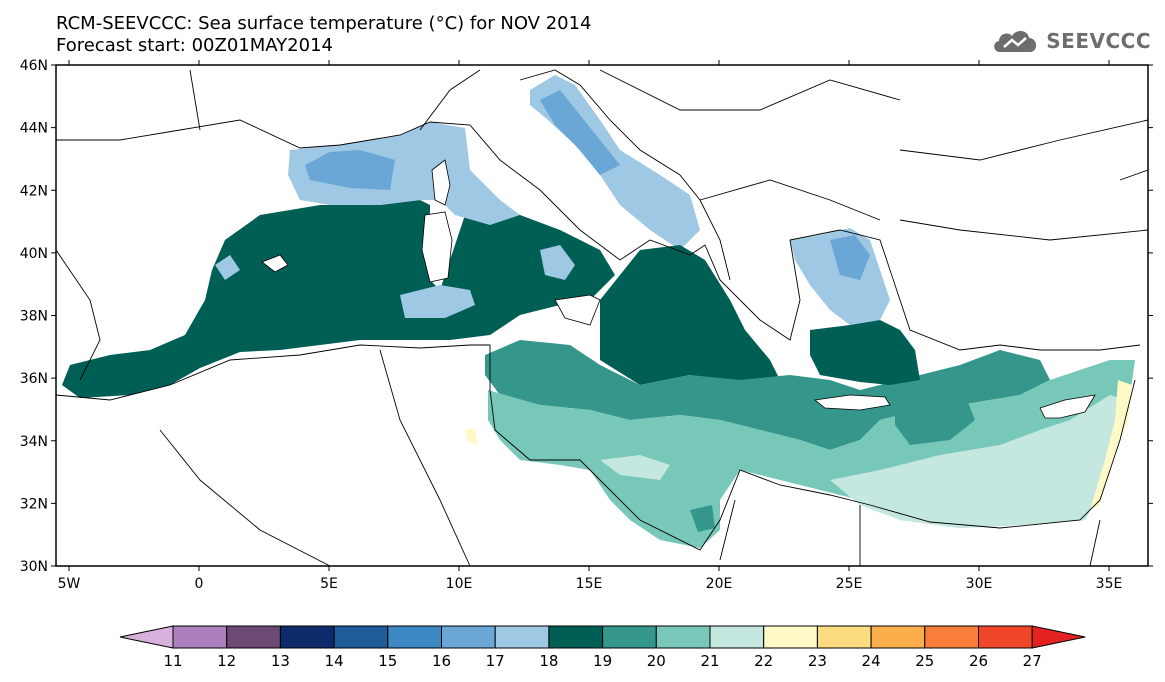 This screenshot has height=682, width=1165. Describe the element at coordinates (577, 310) in the screenshot. I see `sicily-island` at that location.